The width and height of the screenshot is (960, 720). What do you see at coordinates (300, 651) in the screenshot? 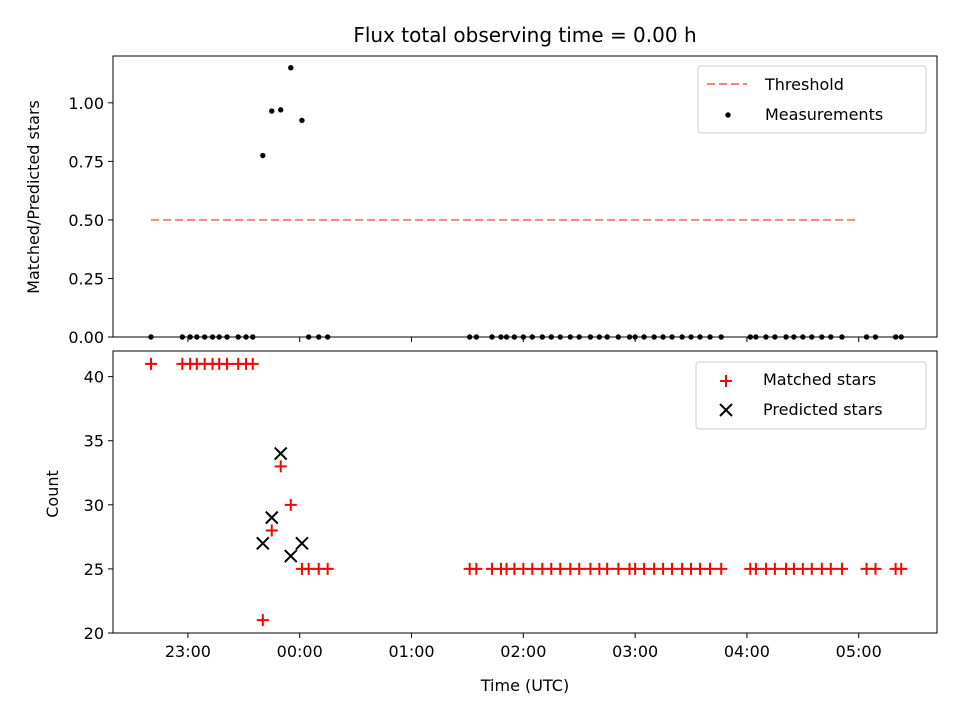
I see `x-tick-label: 00:00` at bounding box center [300, 651].